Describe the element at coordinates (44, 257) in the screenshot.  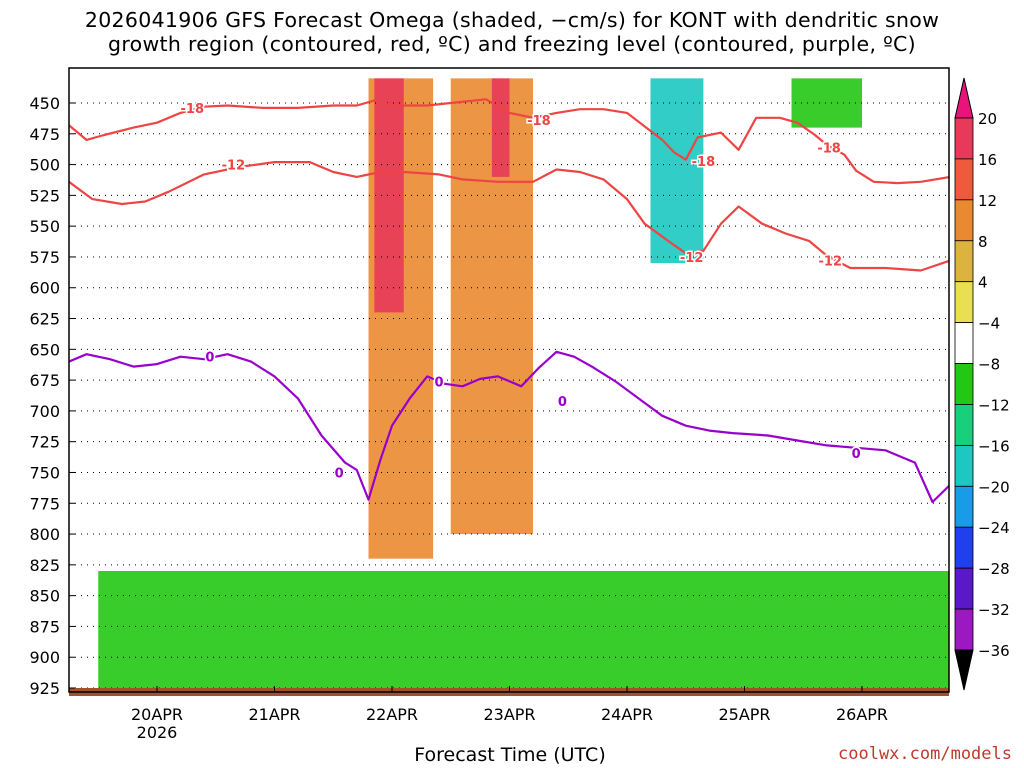
I see `y-tick-label: 575` at that location.